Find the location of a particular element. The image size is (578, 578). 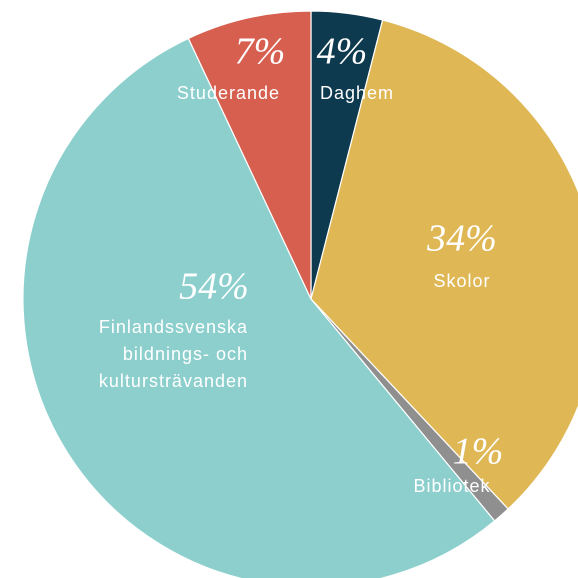

value-label: 54% is located at coordinates (214, 287).